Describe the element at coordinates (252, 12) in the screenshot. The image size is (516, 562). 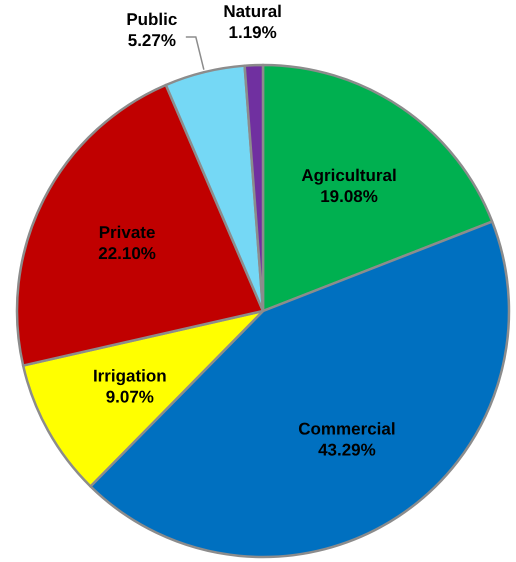
I see `slice-label: Natural` at that location.